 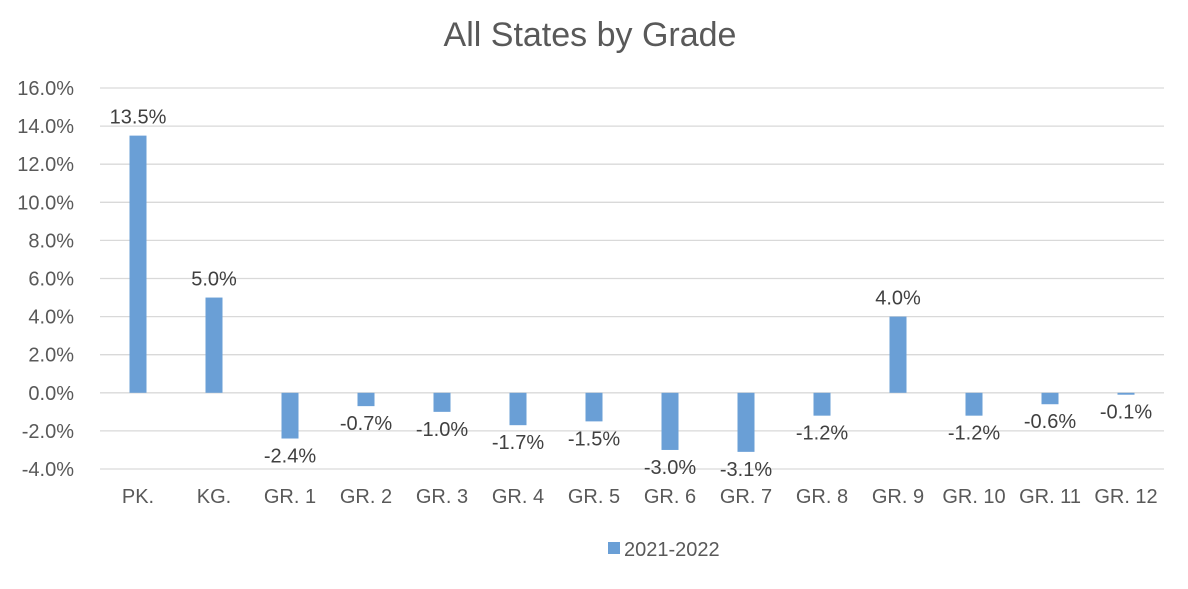 What do you see at coordinates (822, 497) in the screenshot?
I see `x-tick-label: GR. 8` at bounding box center [822, 497].